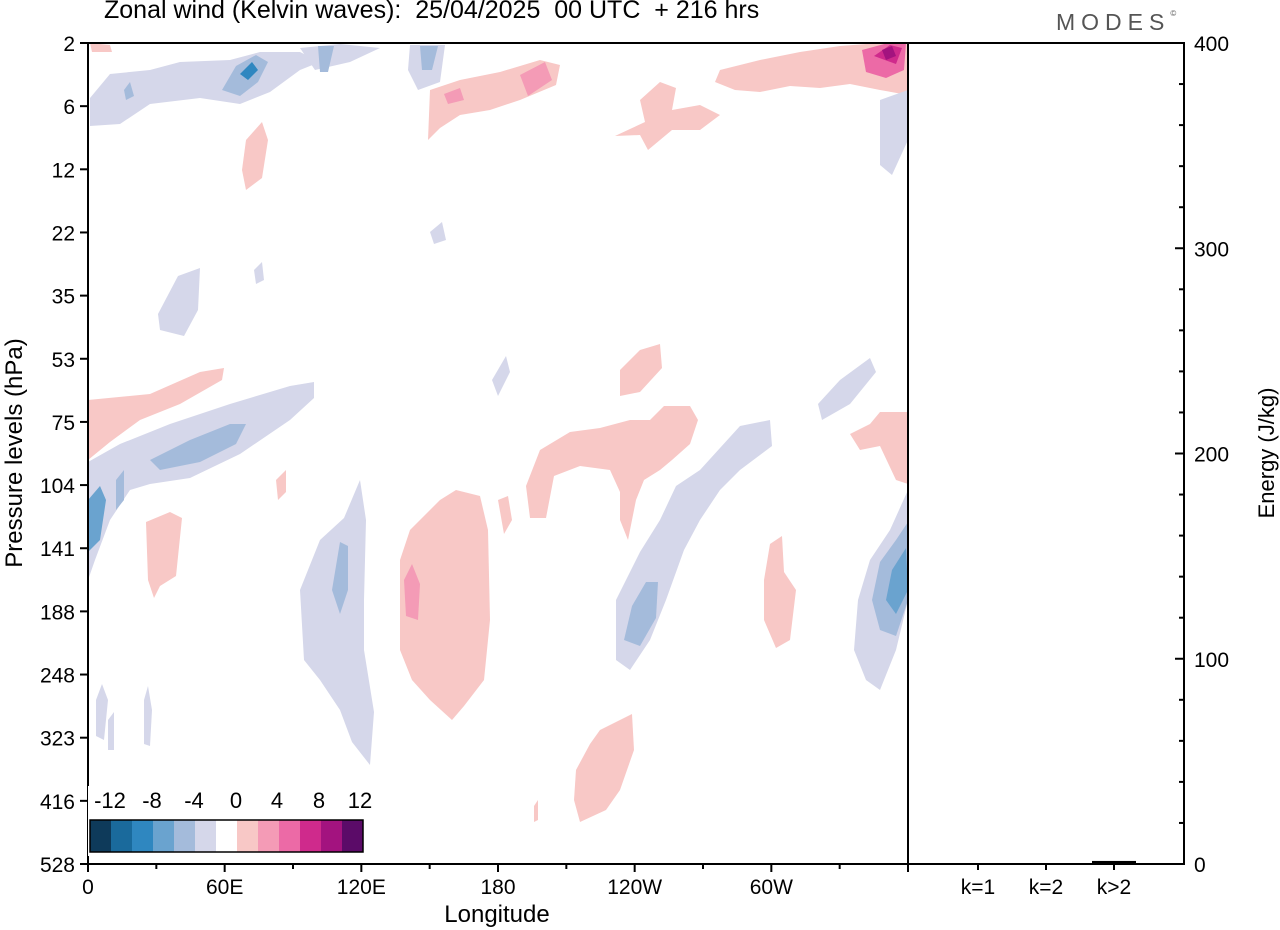  What do you see at coordinates (1114, 887) in the screenshot?
I see `energy-cat-label: k>2` at bounding box center [1114, 887].